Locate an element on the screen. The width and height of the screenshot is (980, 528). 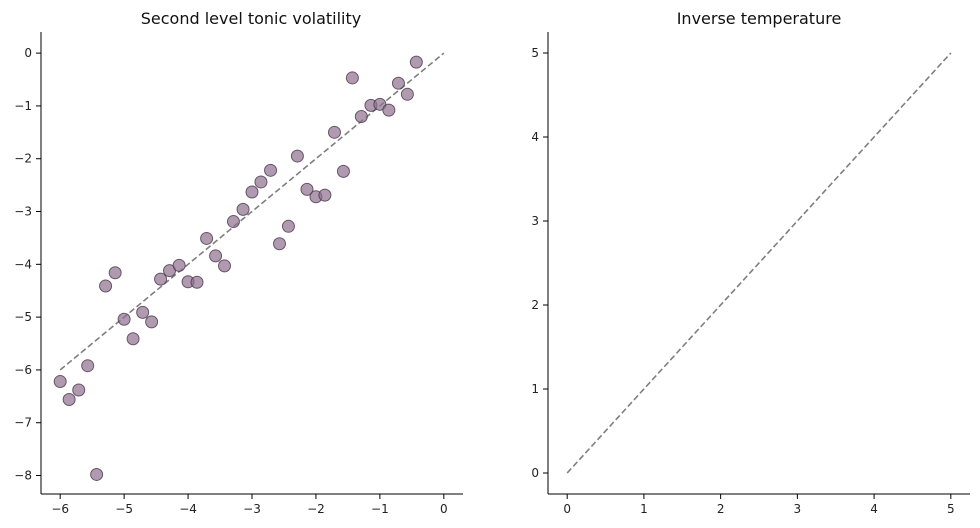
x-tick-label: 3 is located at coordinates (798, 509).